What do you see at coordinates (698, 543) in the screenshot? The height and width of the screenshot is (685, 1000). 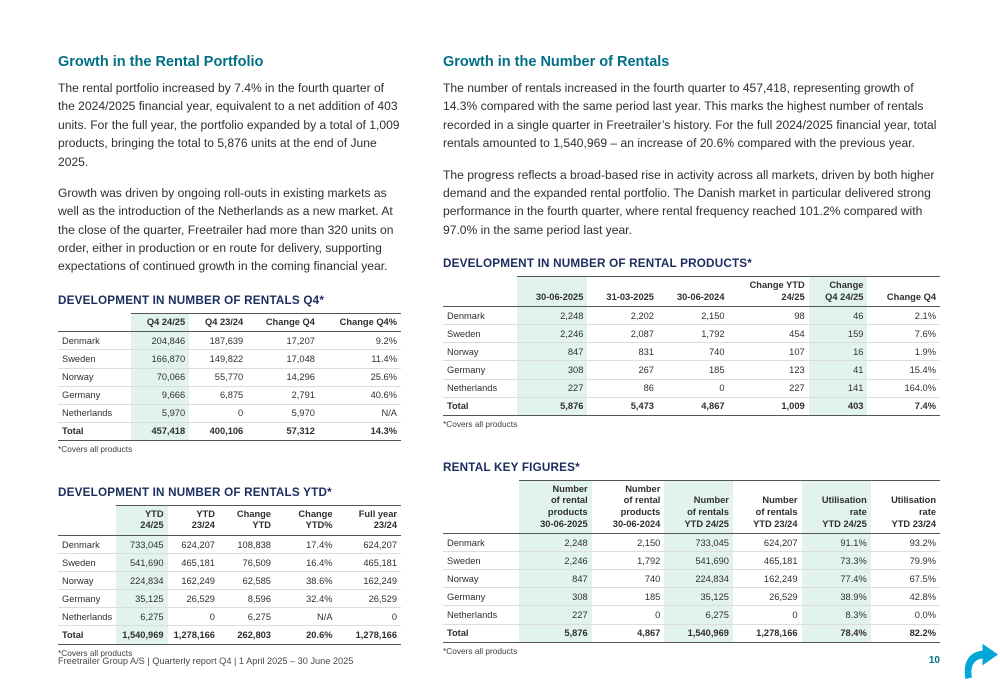 I see `cell: 733,045` at bounding box center [698, 543].